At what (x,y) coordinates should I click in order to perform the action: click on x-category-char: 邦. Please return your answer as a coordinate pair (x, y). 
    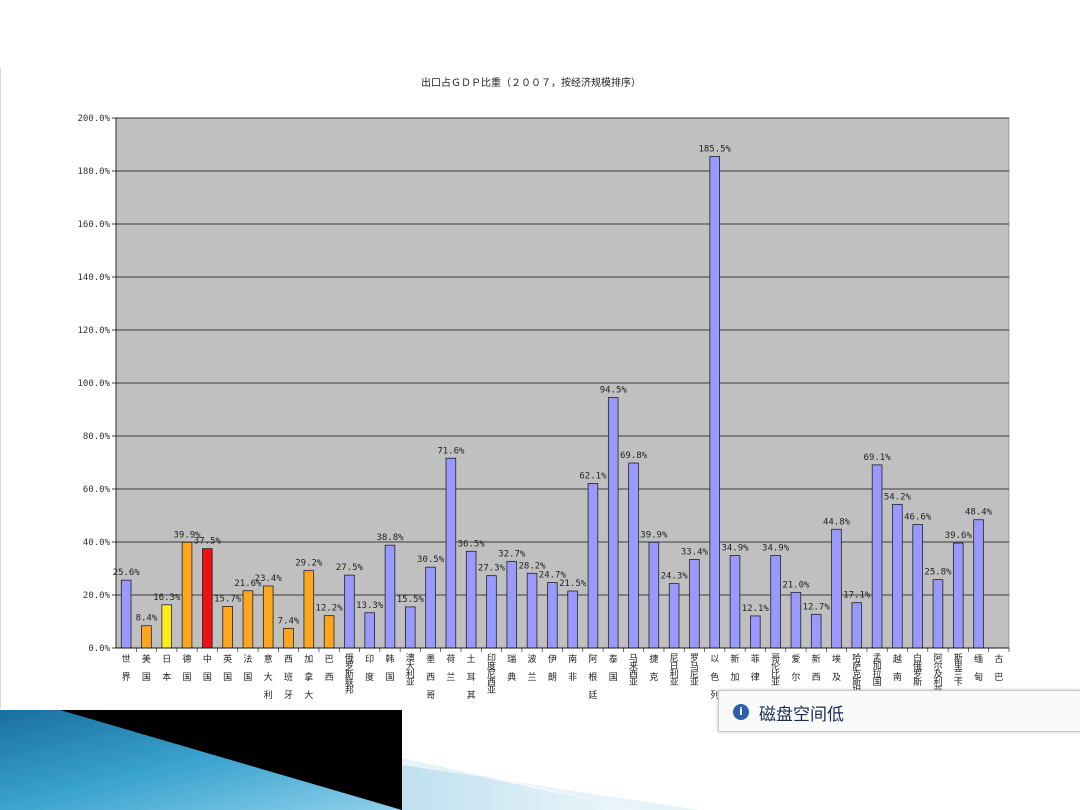
    Looking at the image, I should click on (349, 690).